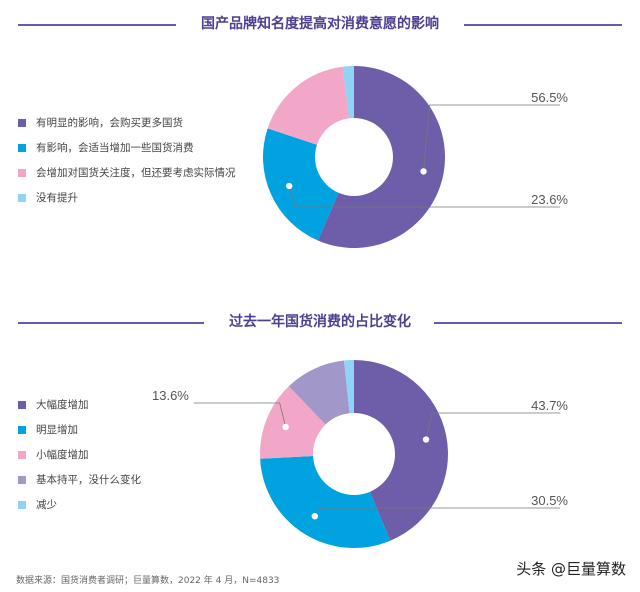 The height and width of the screenshot is (592, 640). I want to click on legend-item: 基本持平，没什么变化, so click(79, 479).